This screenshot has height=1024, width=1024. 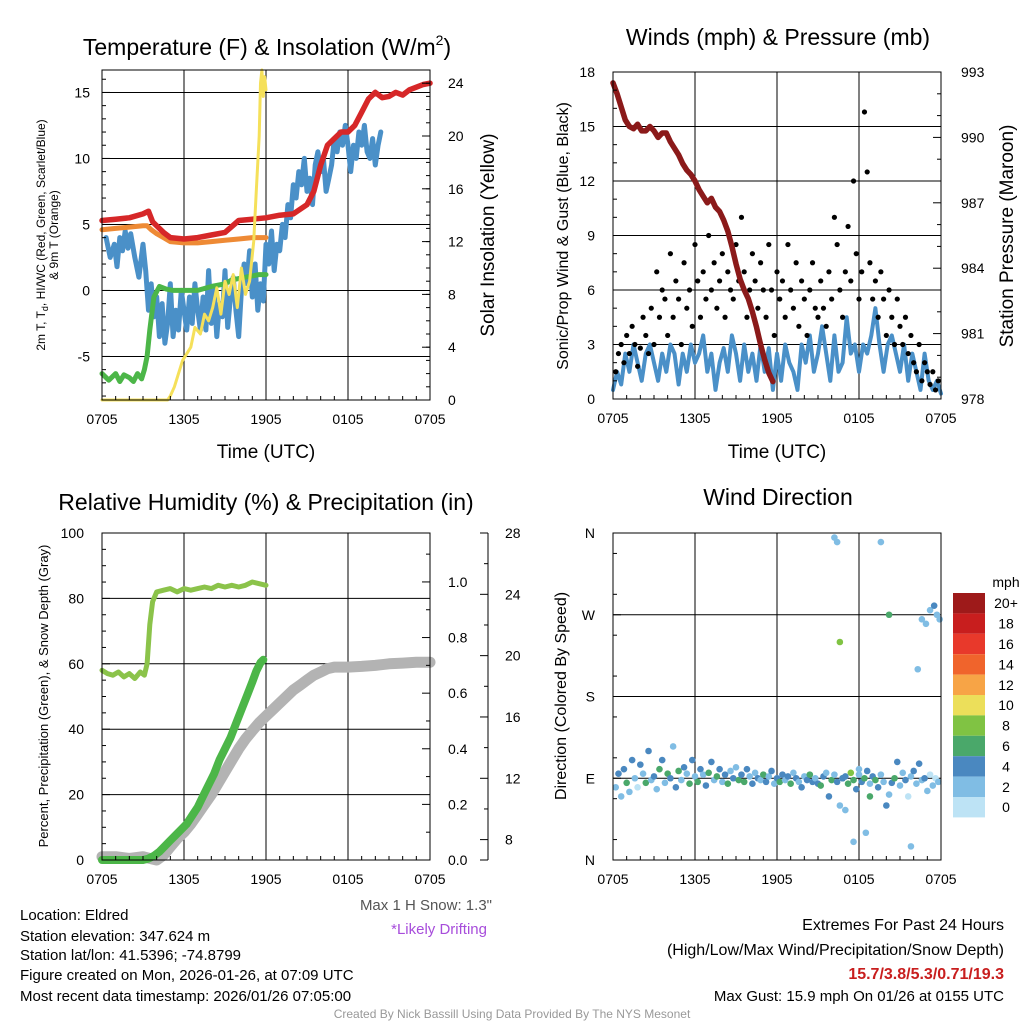 I want to click on colorbar-label: 16, so click(x=1006, y=644).